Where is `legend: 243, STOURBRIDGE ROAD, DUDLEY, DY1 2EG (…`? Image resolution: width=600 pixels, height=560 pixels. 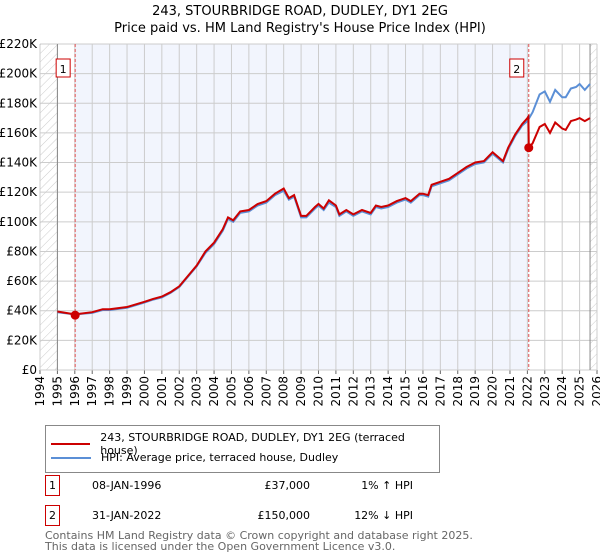
legend: 243, STOURBRIDGE ROAD, DUDLEY, DY1 2EG (… is located at coordinates (242, 449).